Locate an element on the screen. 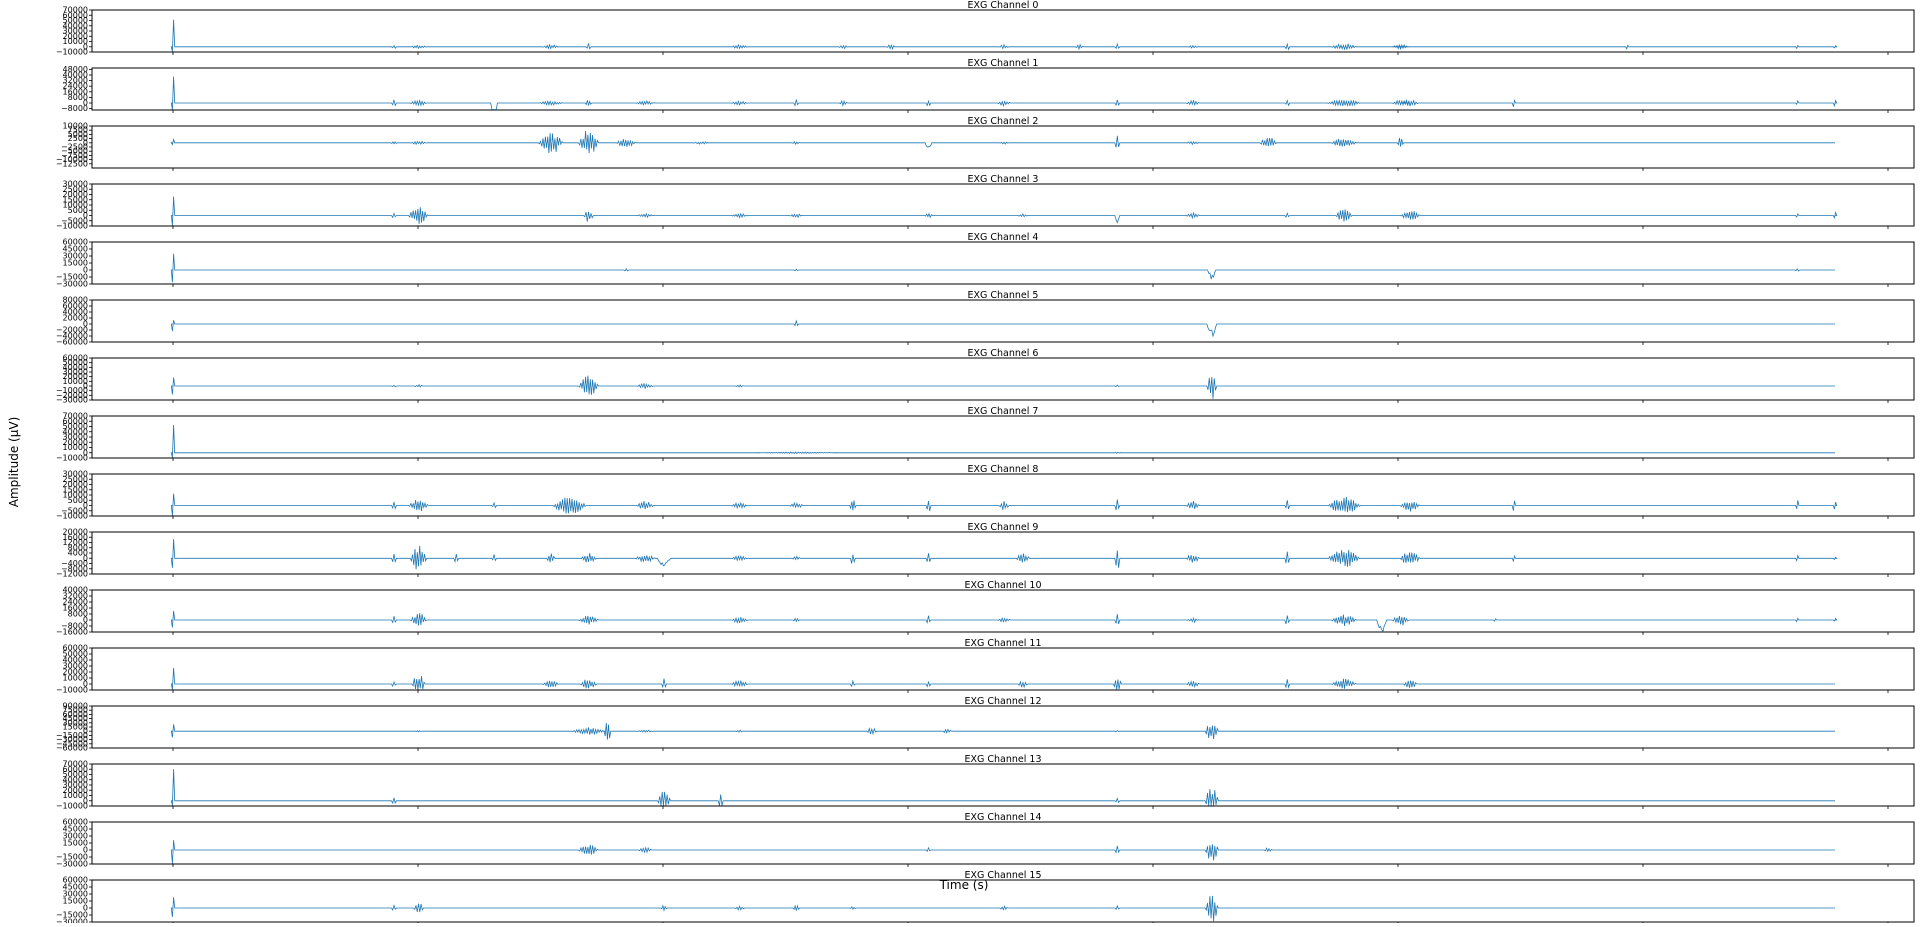 This screenshot has height=927, width=1920. channel-title: EXG Channel 3 is located at coordinates (1003, 179).